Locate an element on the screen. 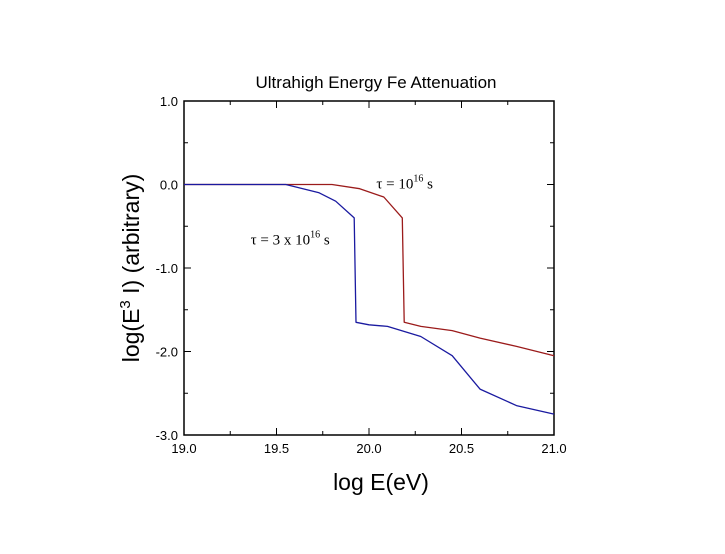  x-tick-label: 20.0 is located at coordinates (368, 448).